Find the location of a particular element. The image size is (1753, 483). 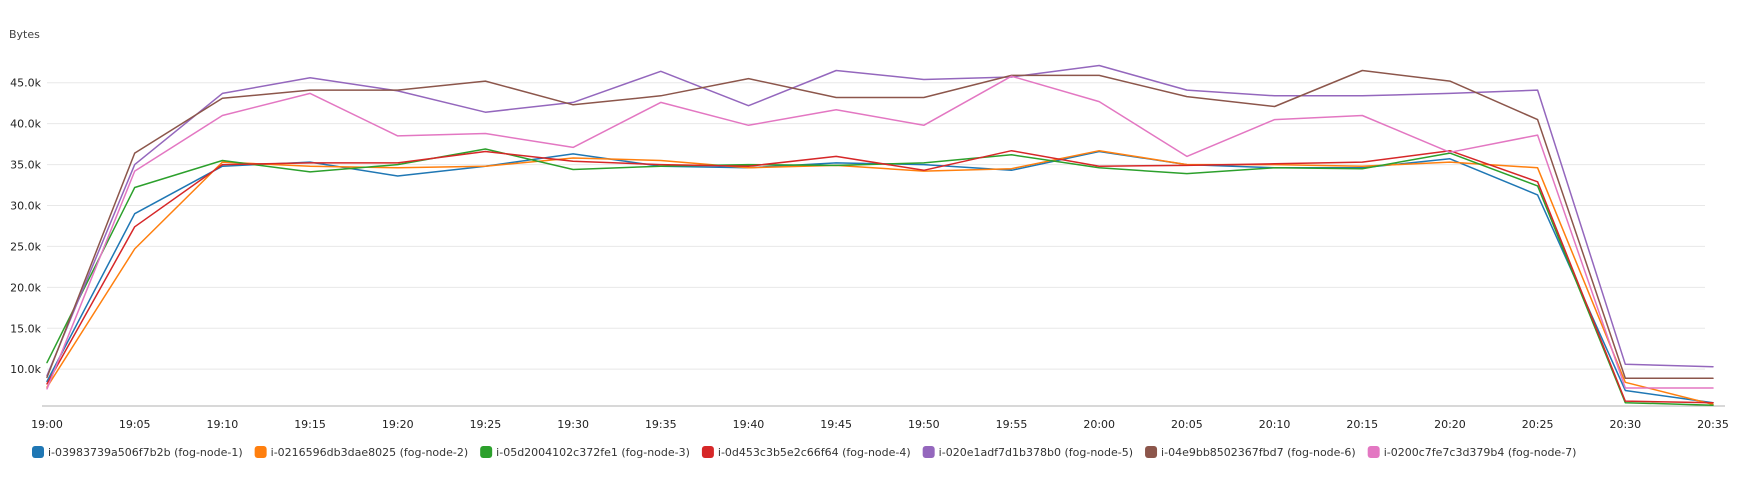

y-tick-label: 25.0k is located at coordinates (25, 246).